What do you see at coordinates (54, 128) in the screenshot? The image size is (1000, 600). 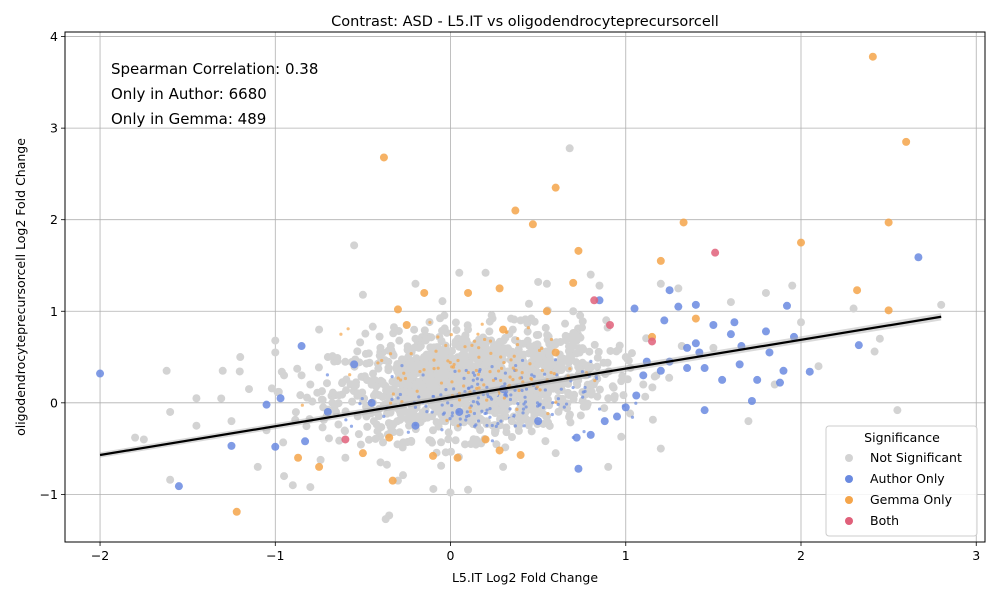 I see `y-tick-label: 3` at bounding box center [54, 128].